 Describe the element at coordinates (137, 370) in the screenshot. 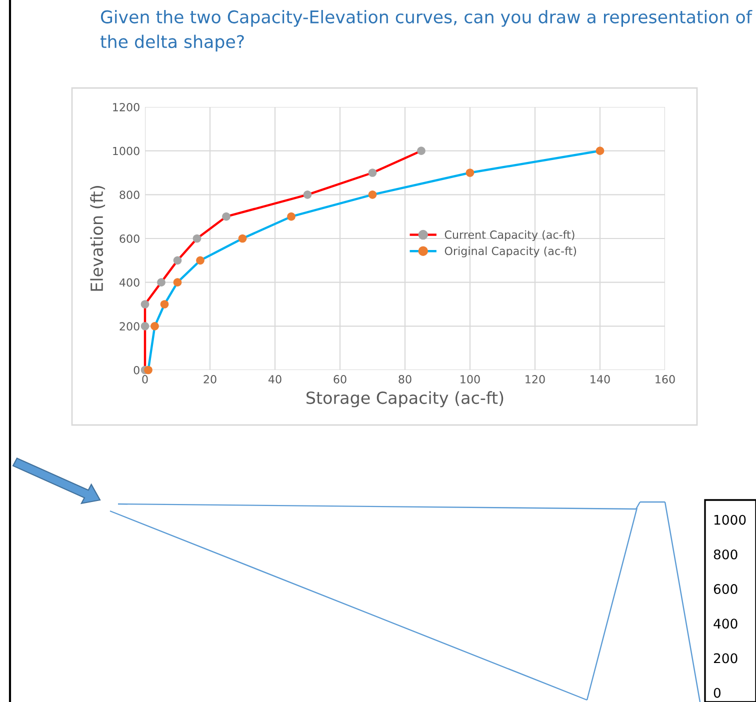

I see `y-tick-label: 0` at that location.